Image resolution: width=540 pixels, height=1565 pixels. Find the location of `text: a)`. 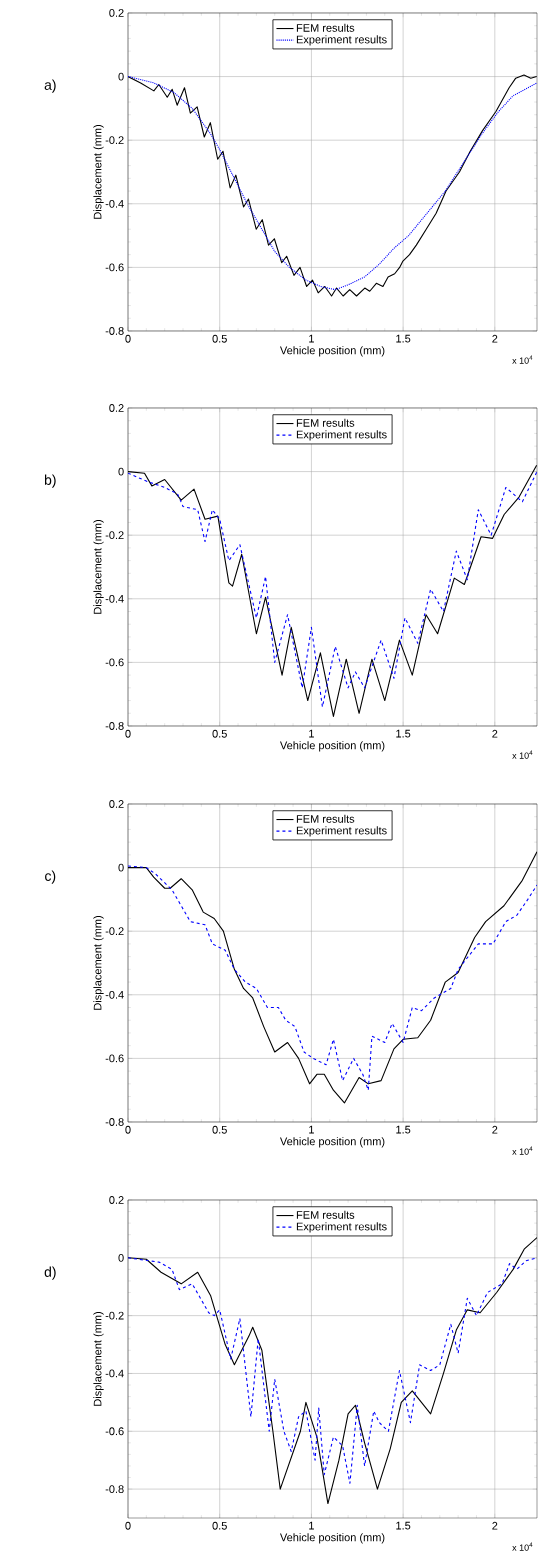

text: a) is located at coordinates (50, 86).